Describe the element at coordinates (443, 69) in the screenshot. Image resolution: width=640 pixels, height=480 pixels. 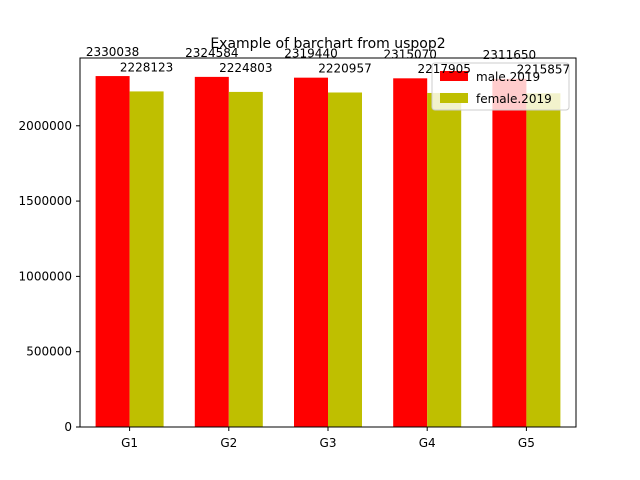
I see `bar-value-label: 2217905` at that location.